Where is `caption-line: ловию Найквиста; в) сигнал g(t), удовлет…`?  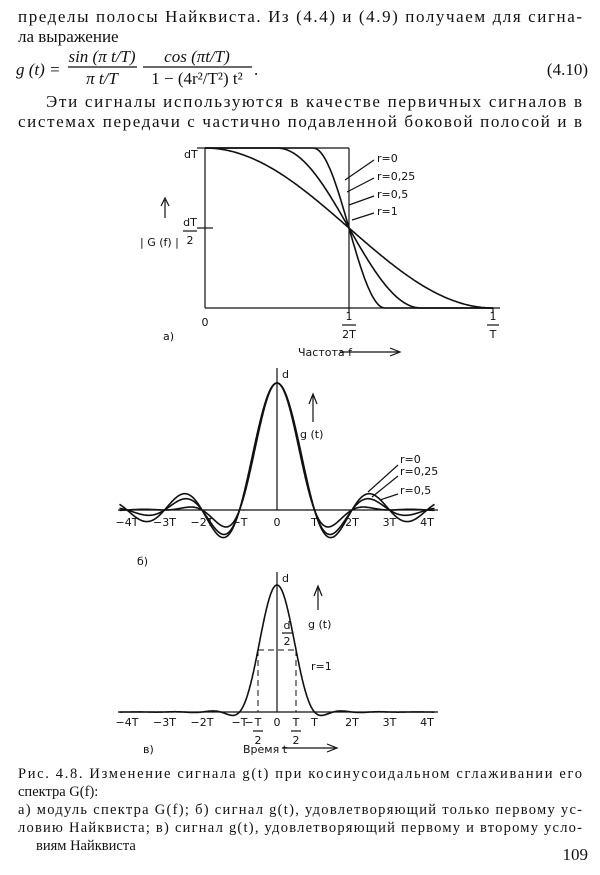
caption-line: ловию Найквиста; в) сигнал g(t), удовлет… is located at coordinates (300, 828).